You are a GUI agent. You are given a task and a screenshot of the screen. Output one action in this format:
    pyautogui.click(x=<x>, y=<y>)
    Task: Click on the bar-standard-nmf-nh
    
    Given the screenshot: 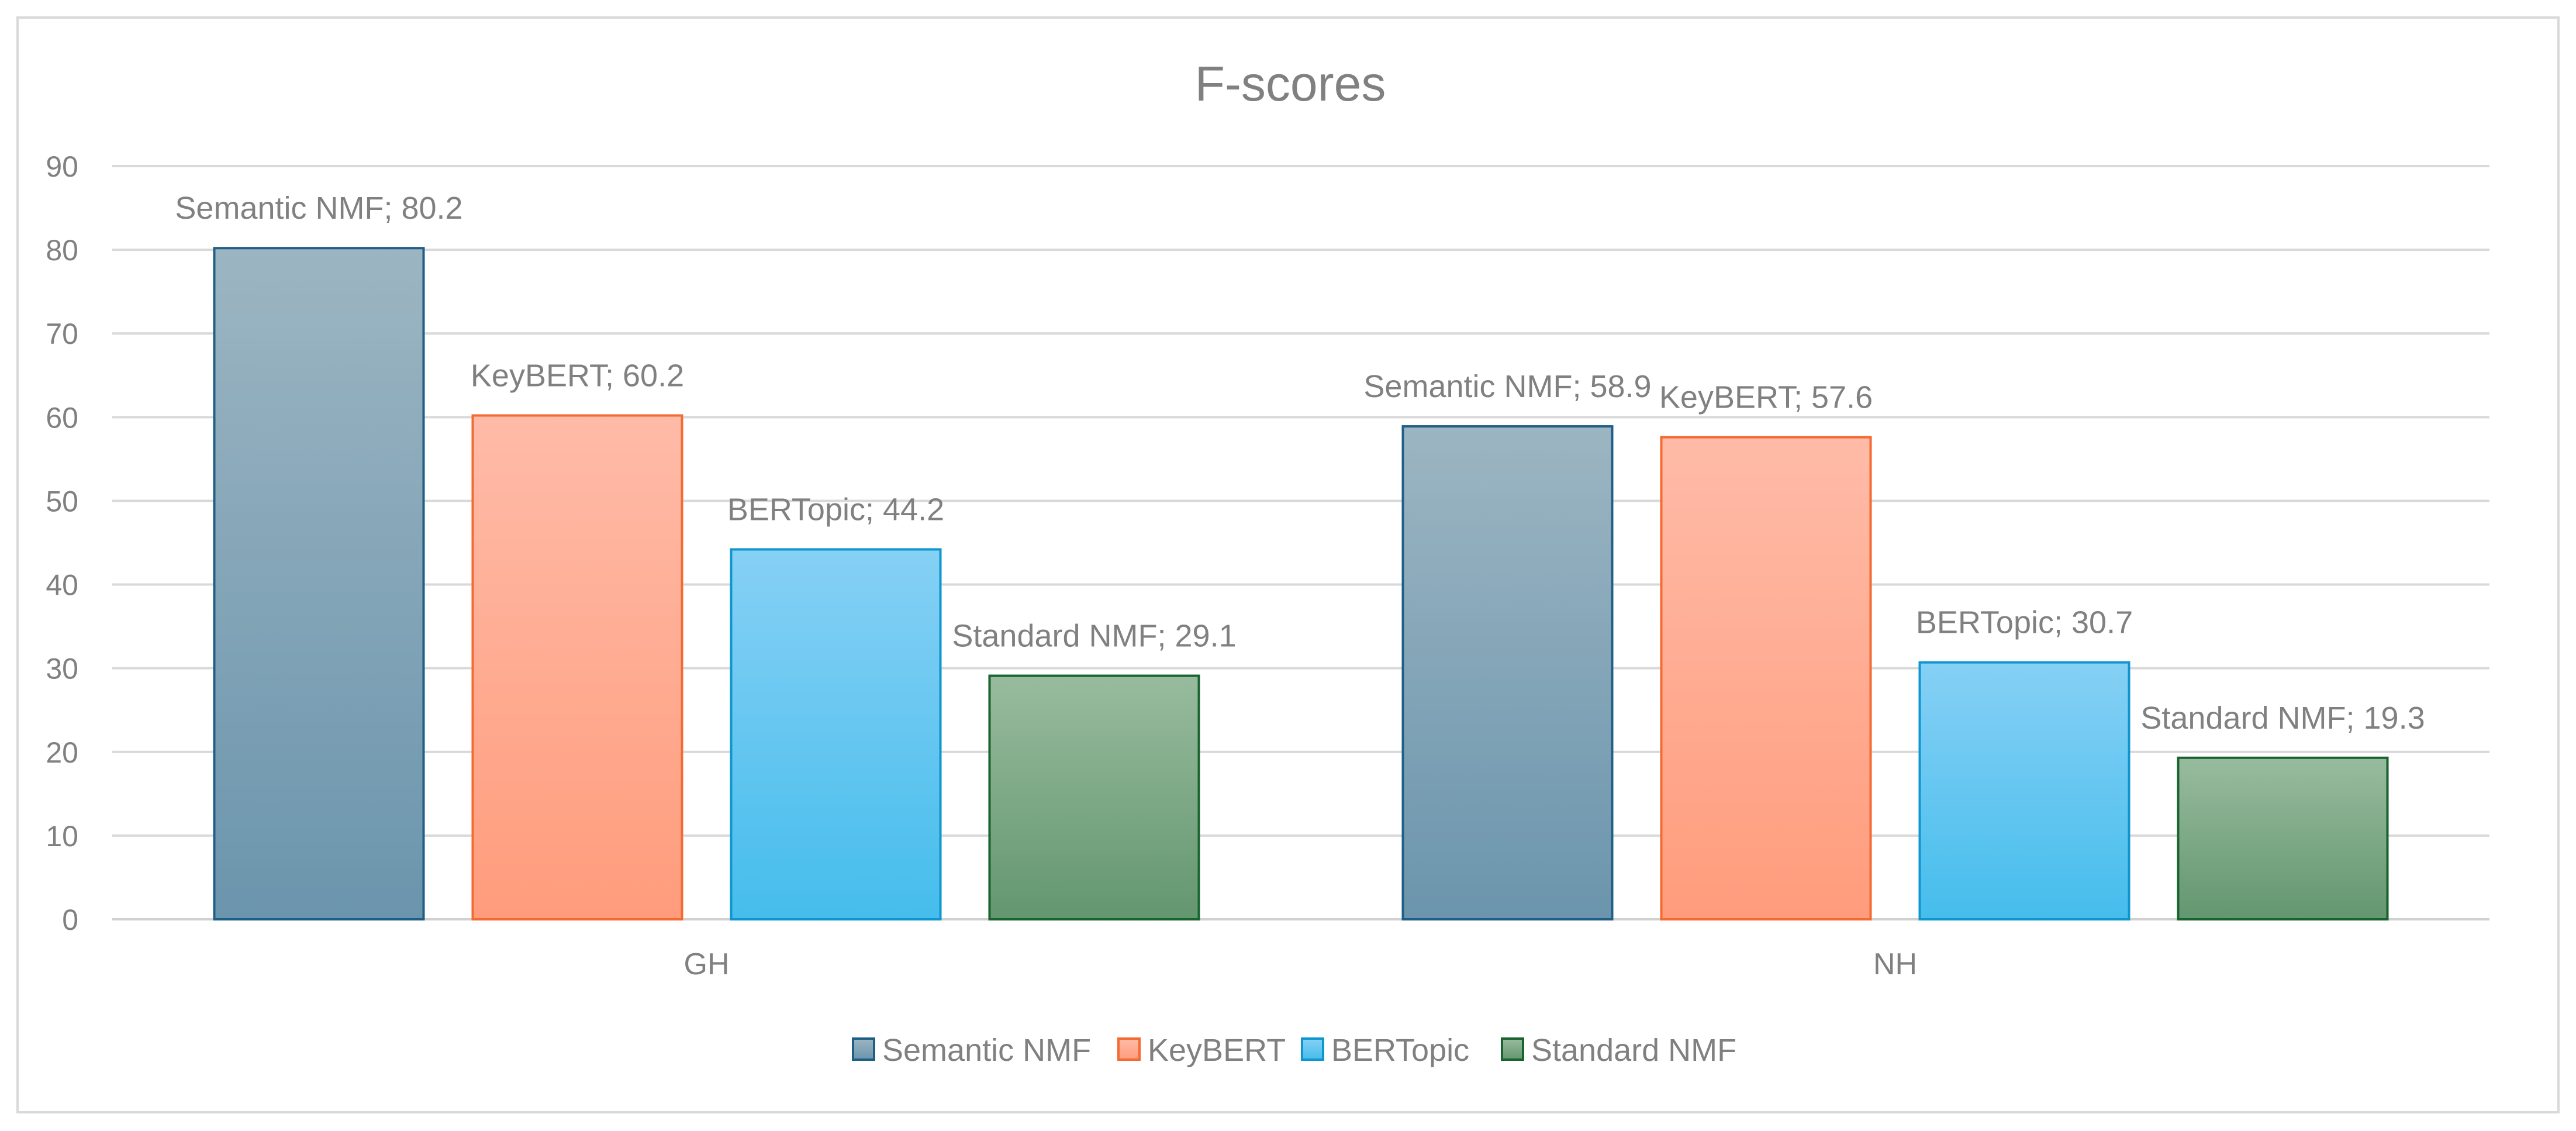 What is the action you would take?
    pyautogui.click(x=2283, y=838)
    